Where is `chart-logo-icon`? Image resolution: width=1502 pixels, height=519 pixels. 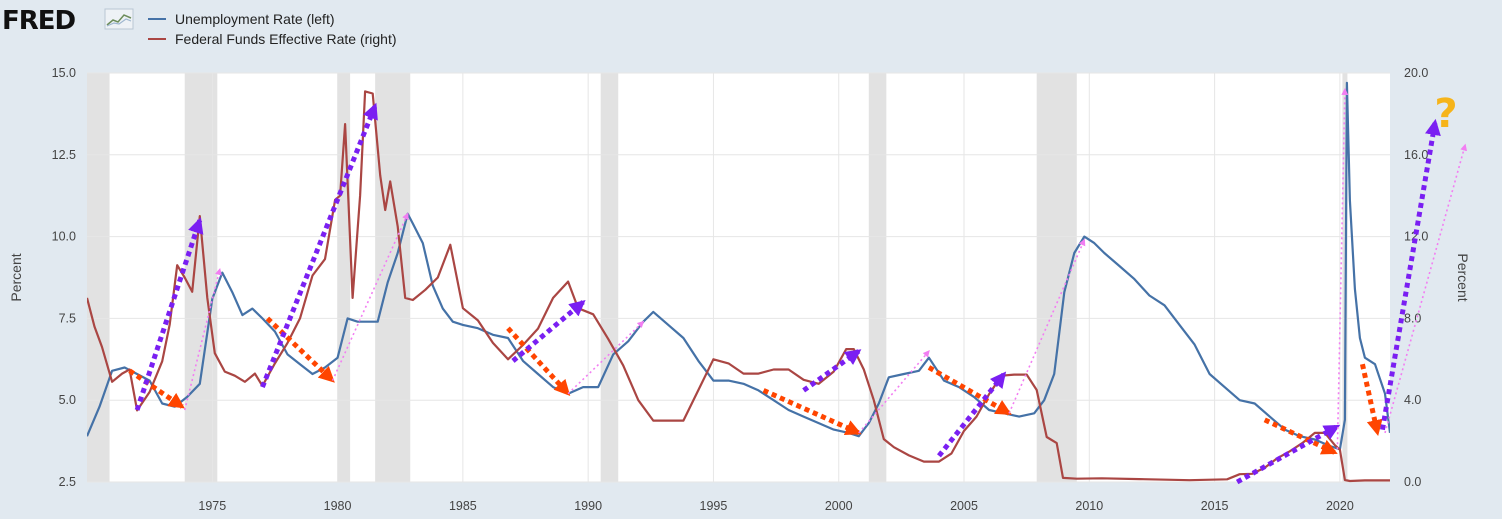 chart-logo-icon is located at coordinates (119, 19).